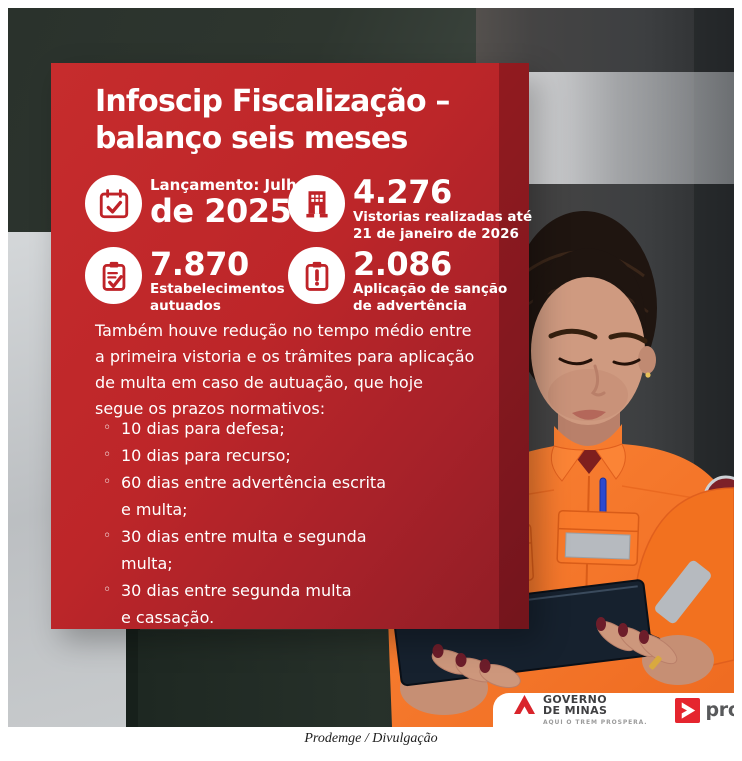  I want to click on ear, so click(647, 360).